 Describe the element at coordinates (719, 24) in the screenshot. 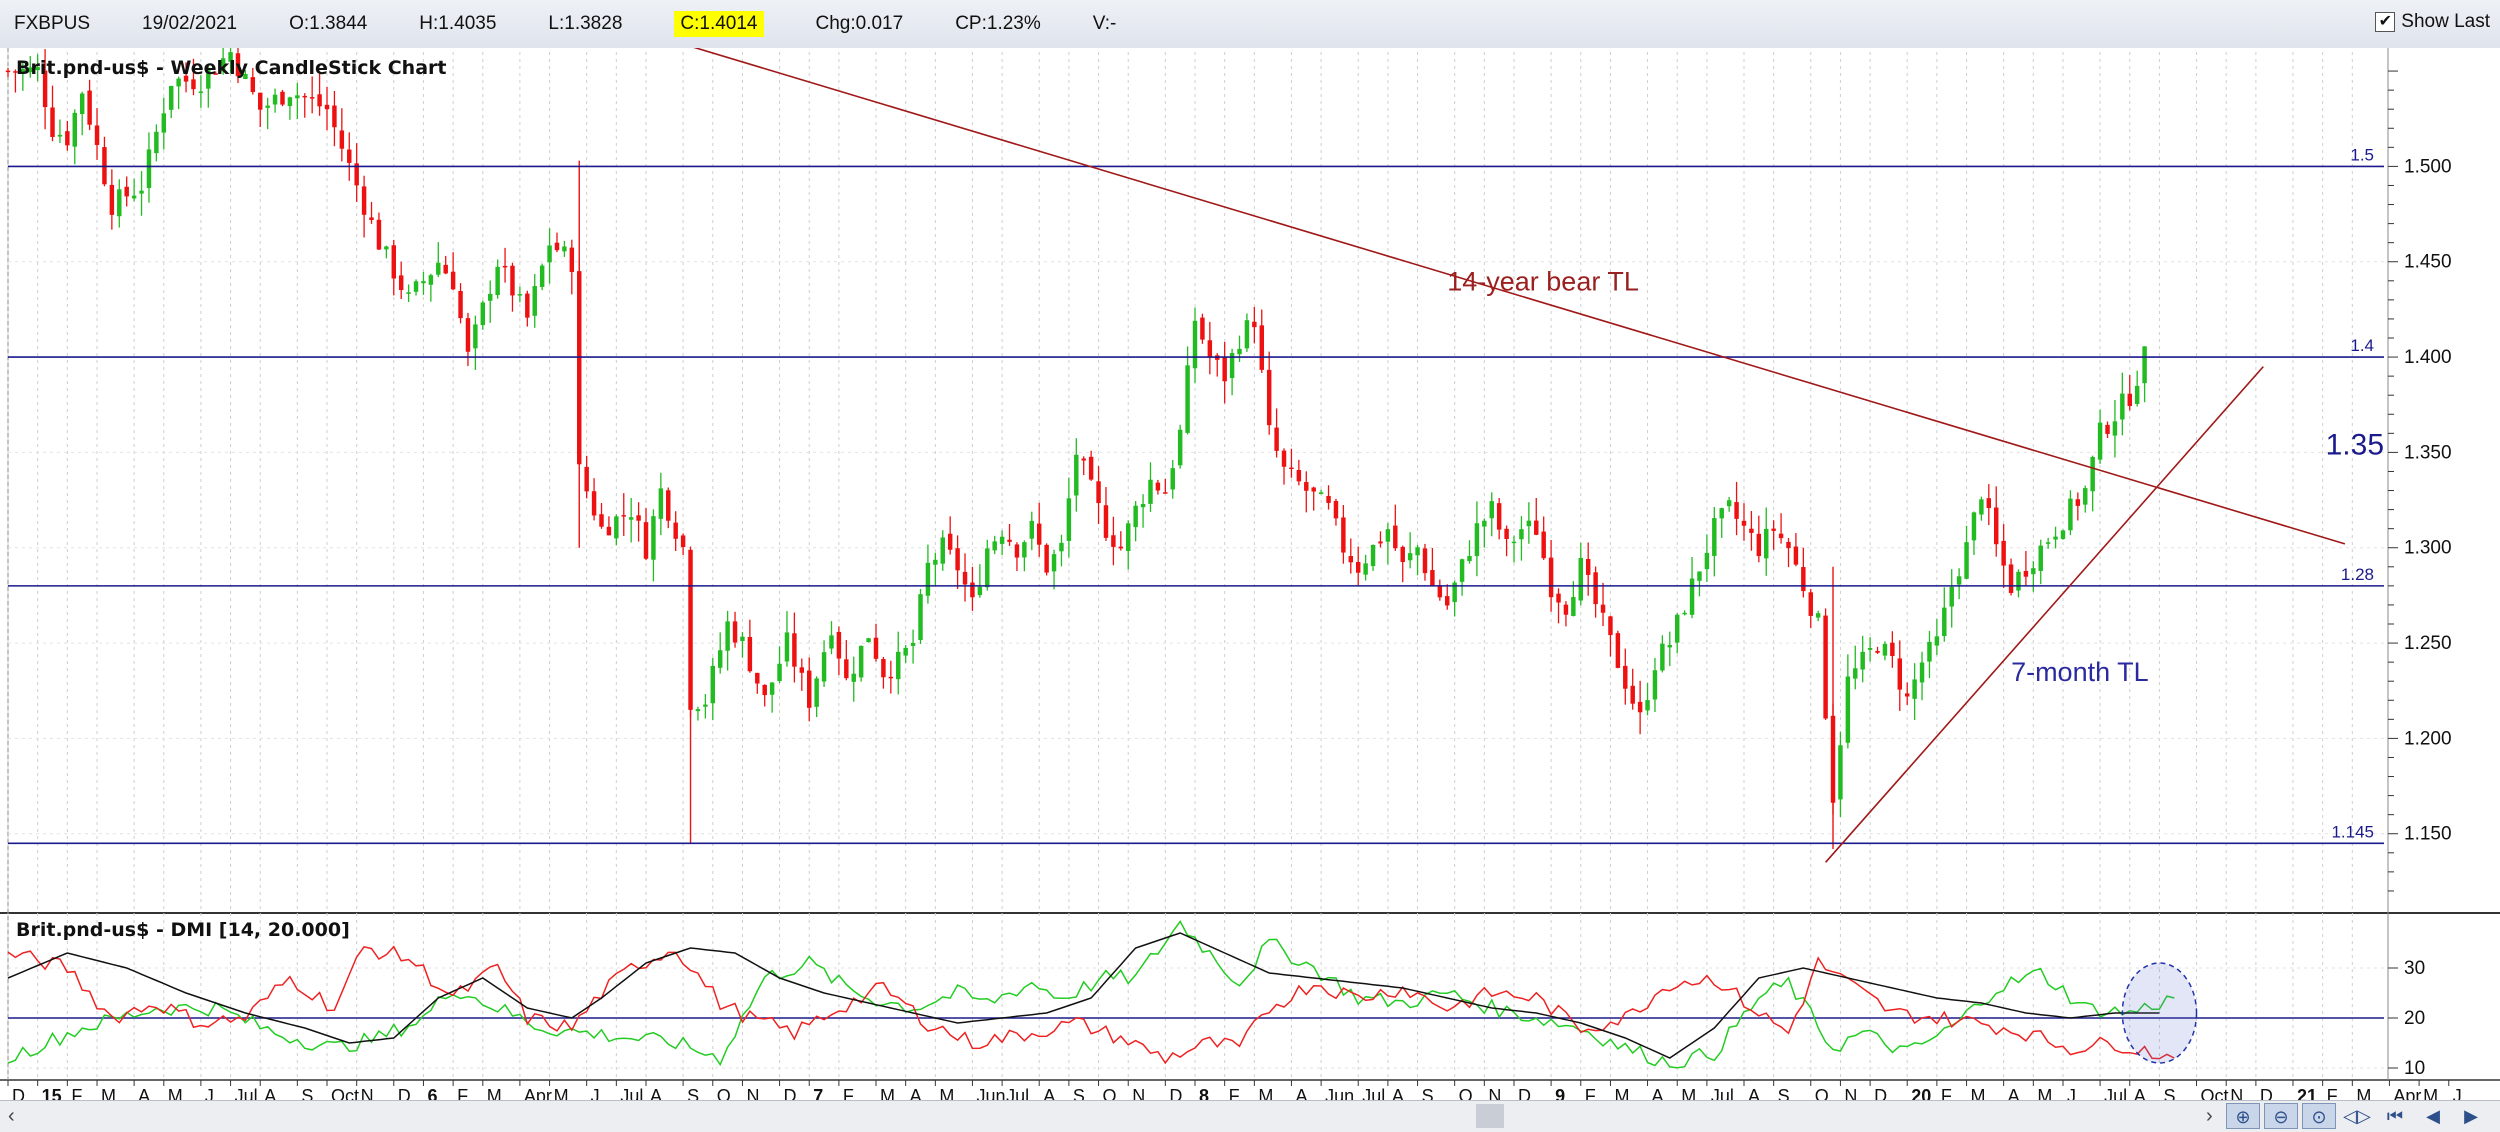

I see `close-label: C:1.4014` at that location.